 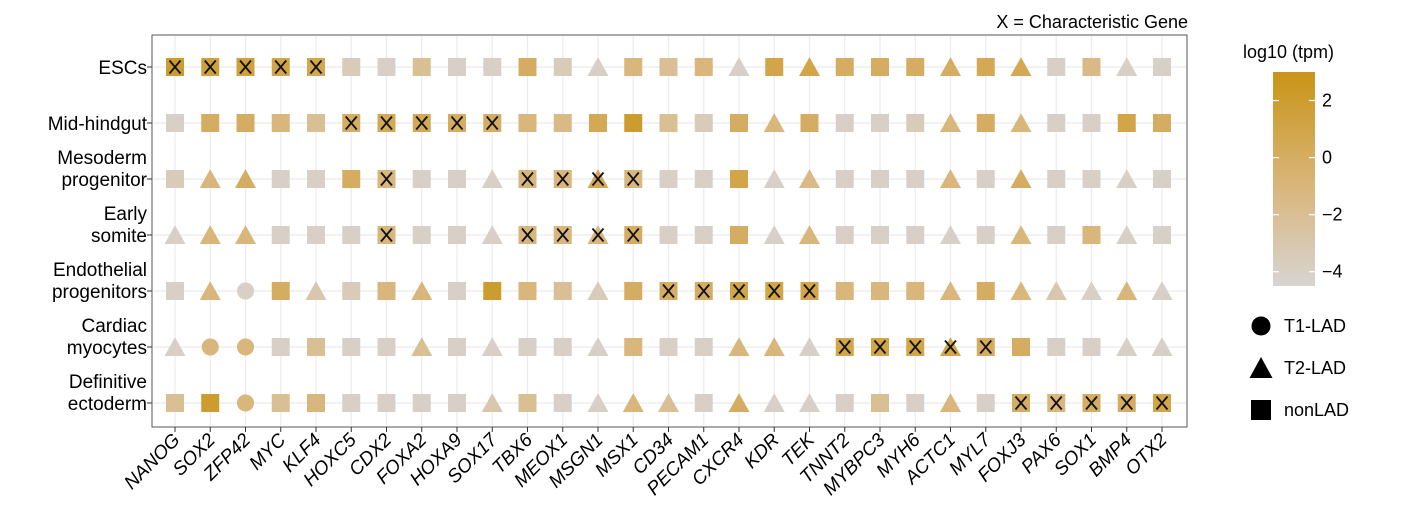 What do you see at coordinates (1299, 368) in the screenshot?
I see `shape-legend: T1-LAD T2-LAD nonLAD` at bounding box center [1299, 368].